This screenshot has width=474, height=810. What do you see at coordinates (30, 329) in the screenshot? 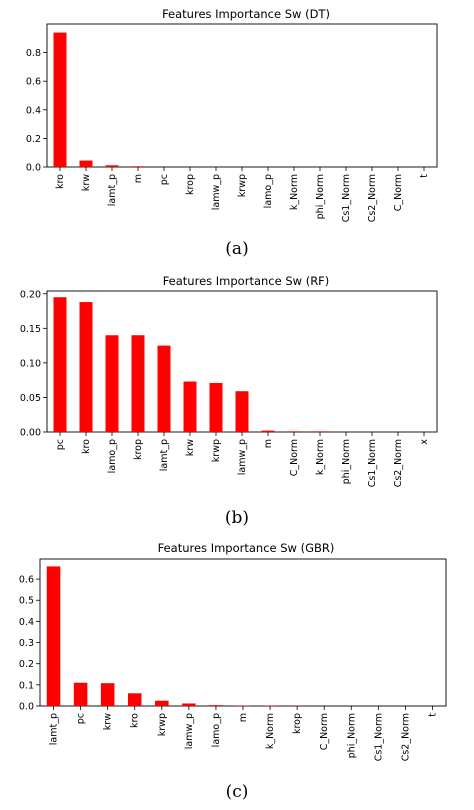
I see `y-tick-label: 0.15` at bounding box center [30, 329].